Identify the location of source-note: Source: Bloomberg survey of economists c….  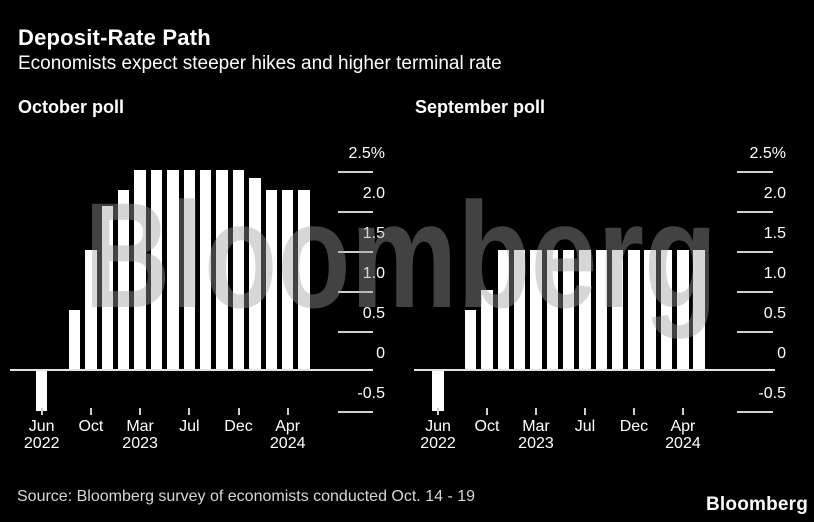
(246, 496).